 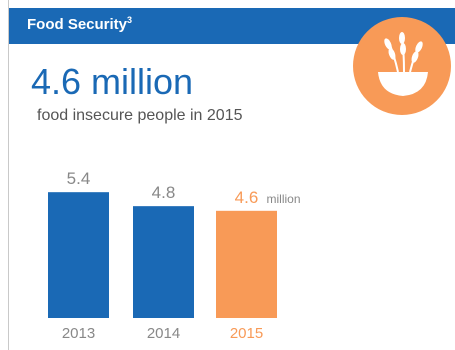 I want to click on value-label-2014: 4.8, so click(x=164, y=192).